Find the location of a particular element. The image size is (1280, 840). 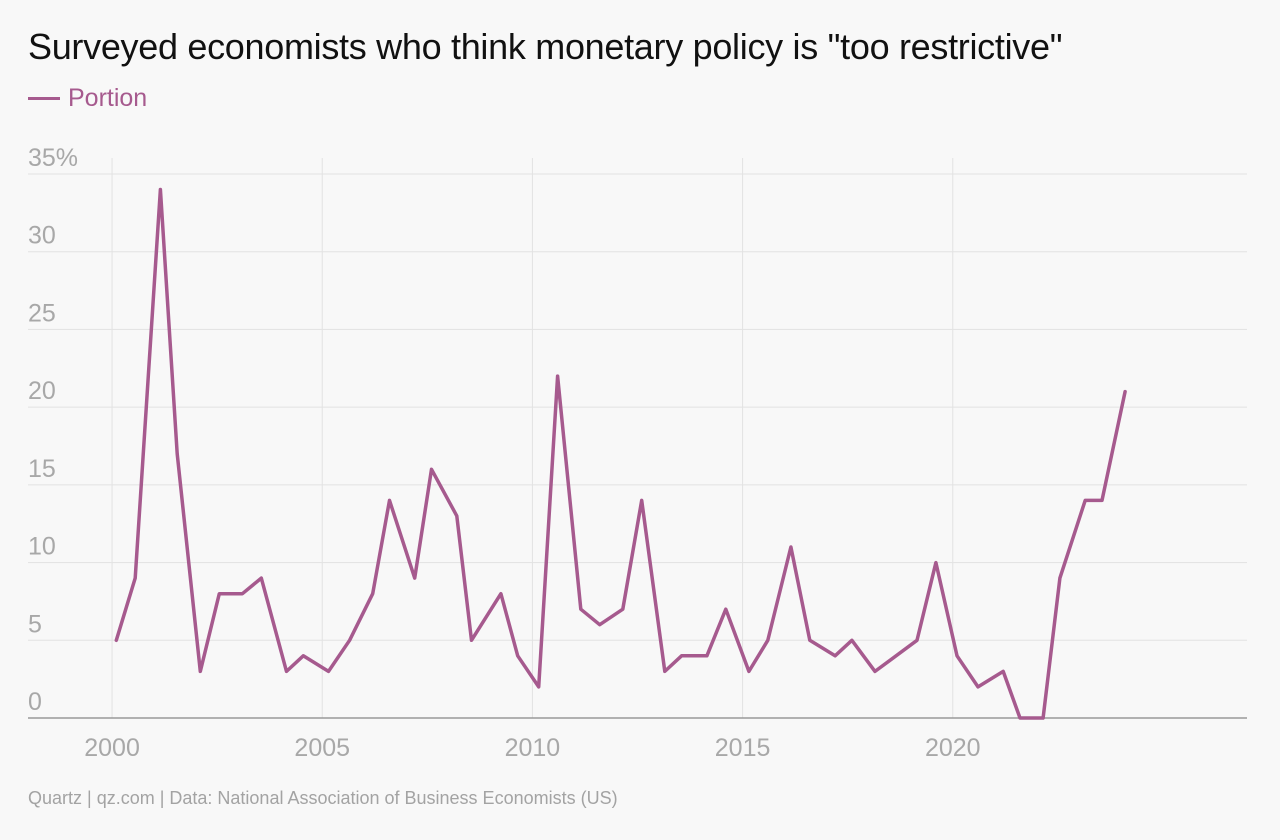

y-tick-label: 10 is located at coordinates (42, 547).